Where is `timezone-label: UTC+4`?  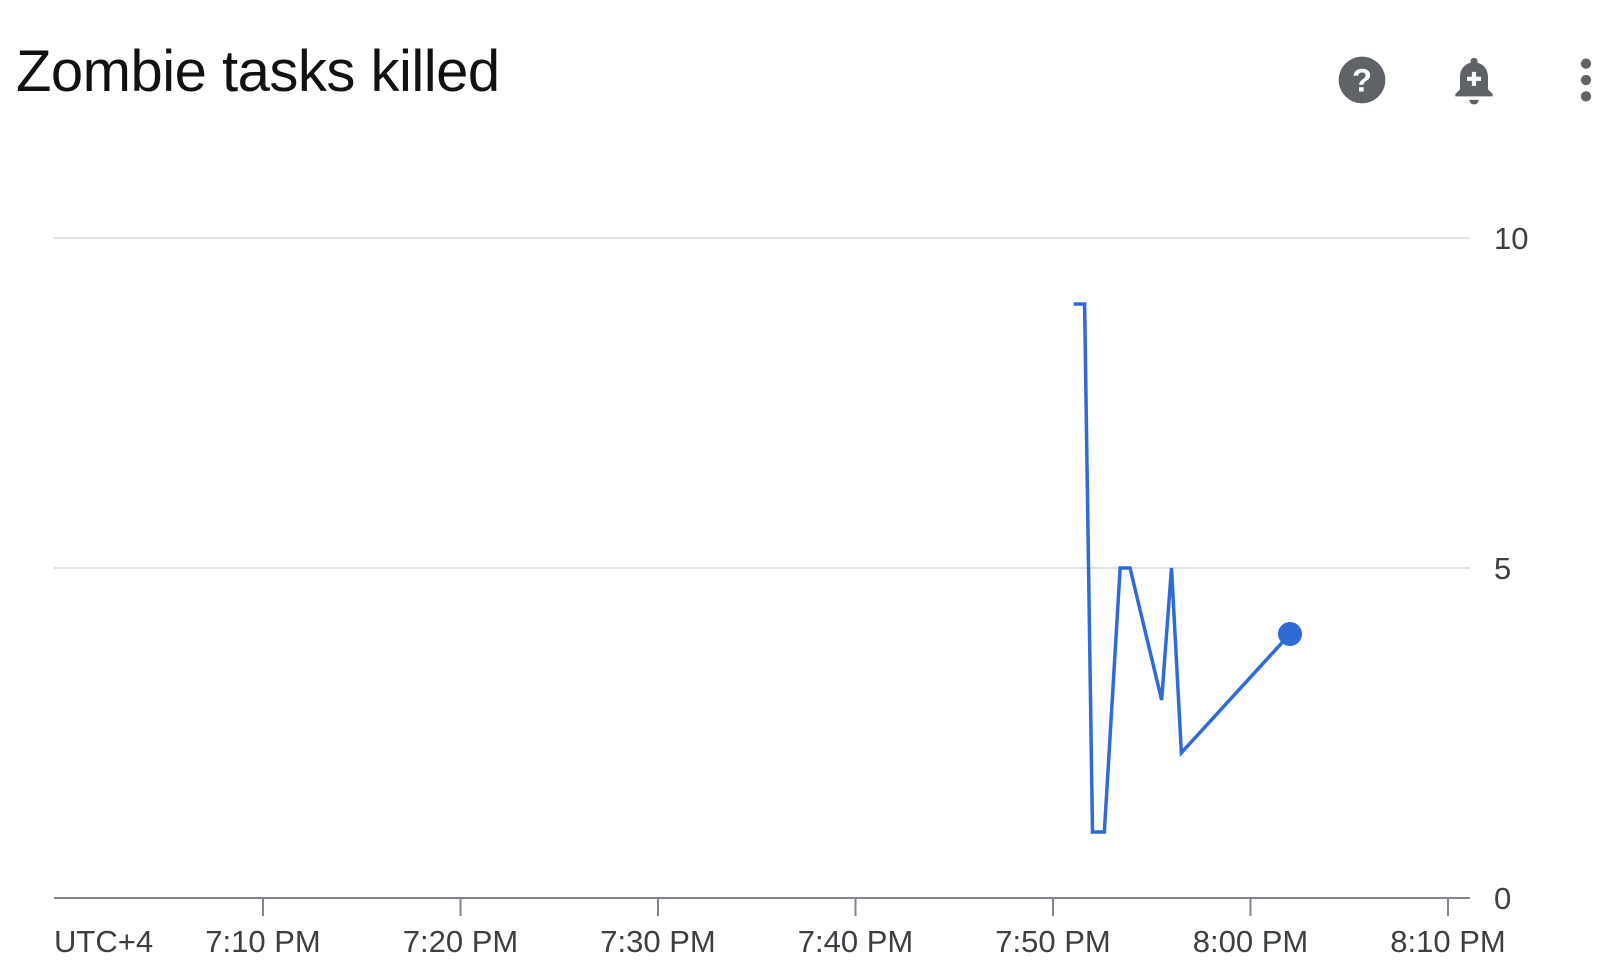 timezone-label: UTC+4 is located at coordinates (103, 941).